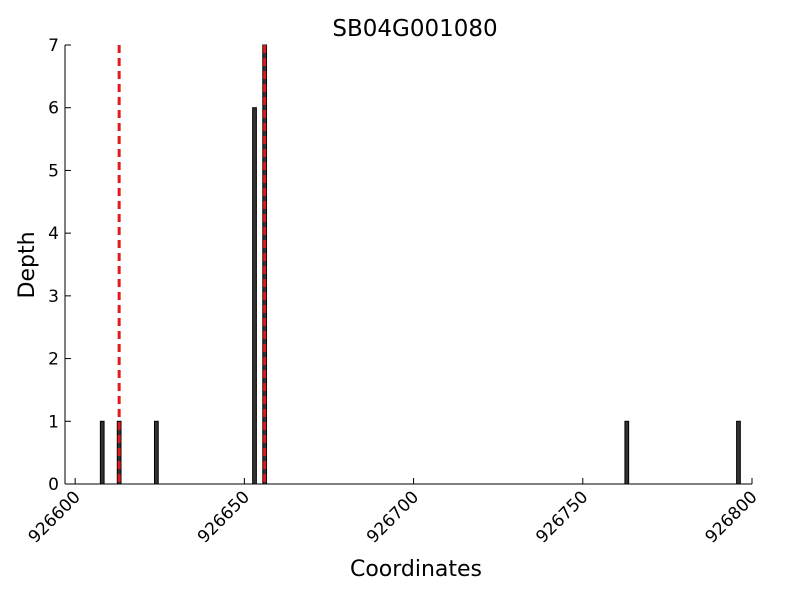 The image size is (800, 600). What do you see at coordinates (53, 422) in the screenshot?
I see `y-tick-label: 1` at bounding box center [53, 422].